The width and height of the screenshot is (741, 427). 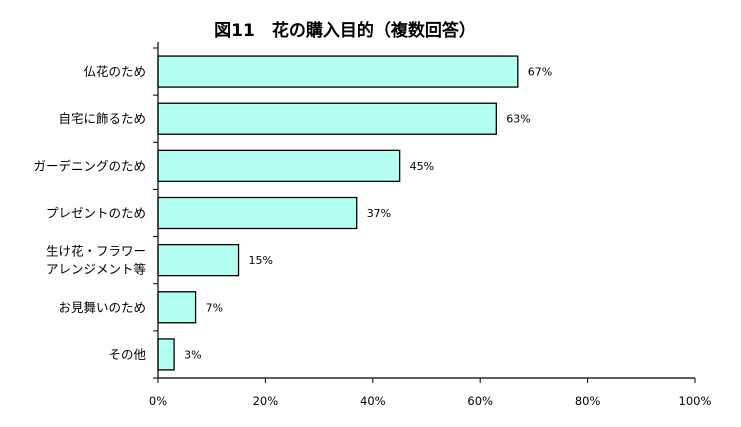 What do you see at coordinates (422, 166) in the screenshot?
I see `value-label: 45%` at bounding box center [422, 166].